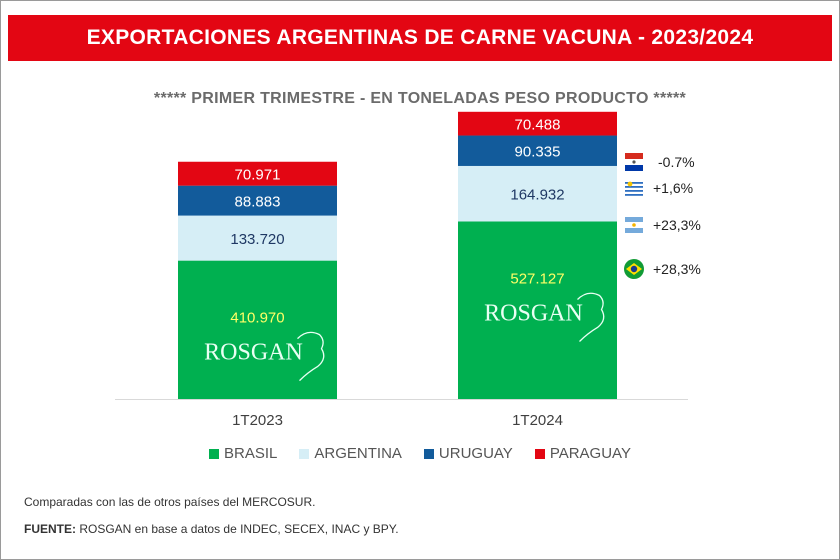 This screenshot has height=560, width=840. What do you see at coordinates (677, 225) in the screenshot?
I see `variation-label: +23,3%` at bounding box center [677, 225].